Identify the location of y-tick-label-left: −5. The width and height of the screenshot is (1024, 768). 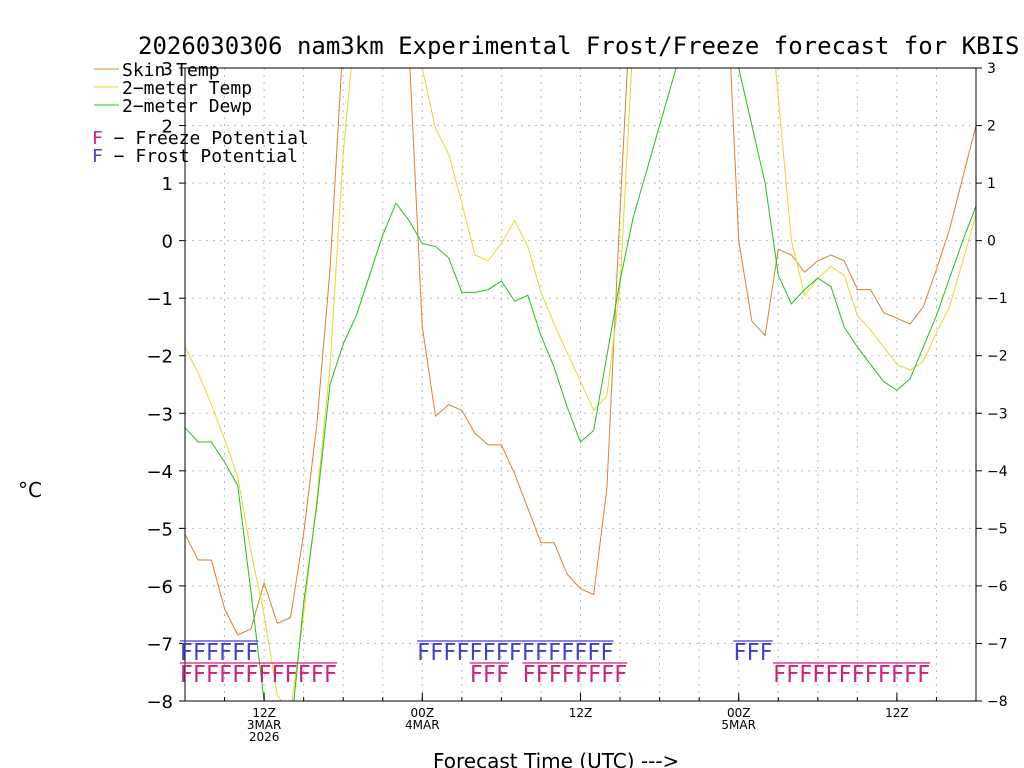
(159, 529).